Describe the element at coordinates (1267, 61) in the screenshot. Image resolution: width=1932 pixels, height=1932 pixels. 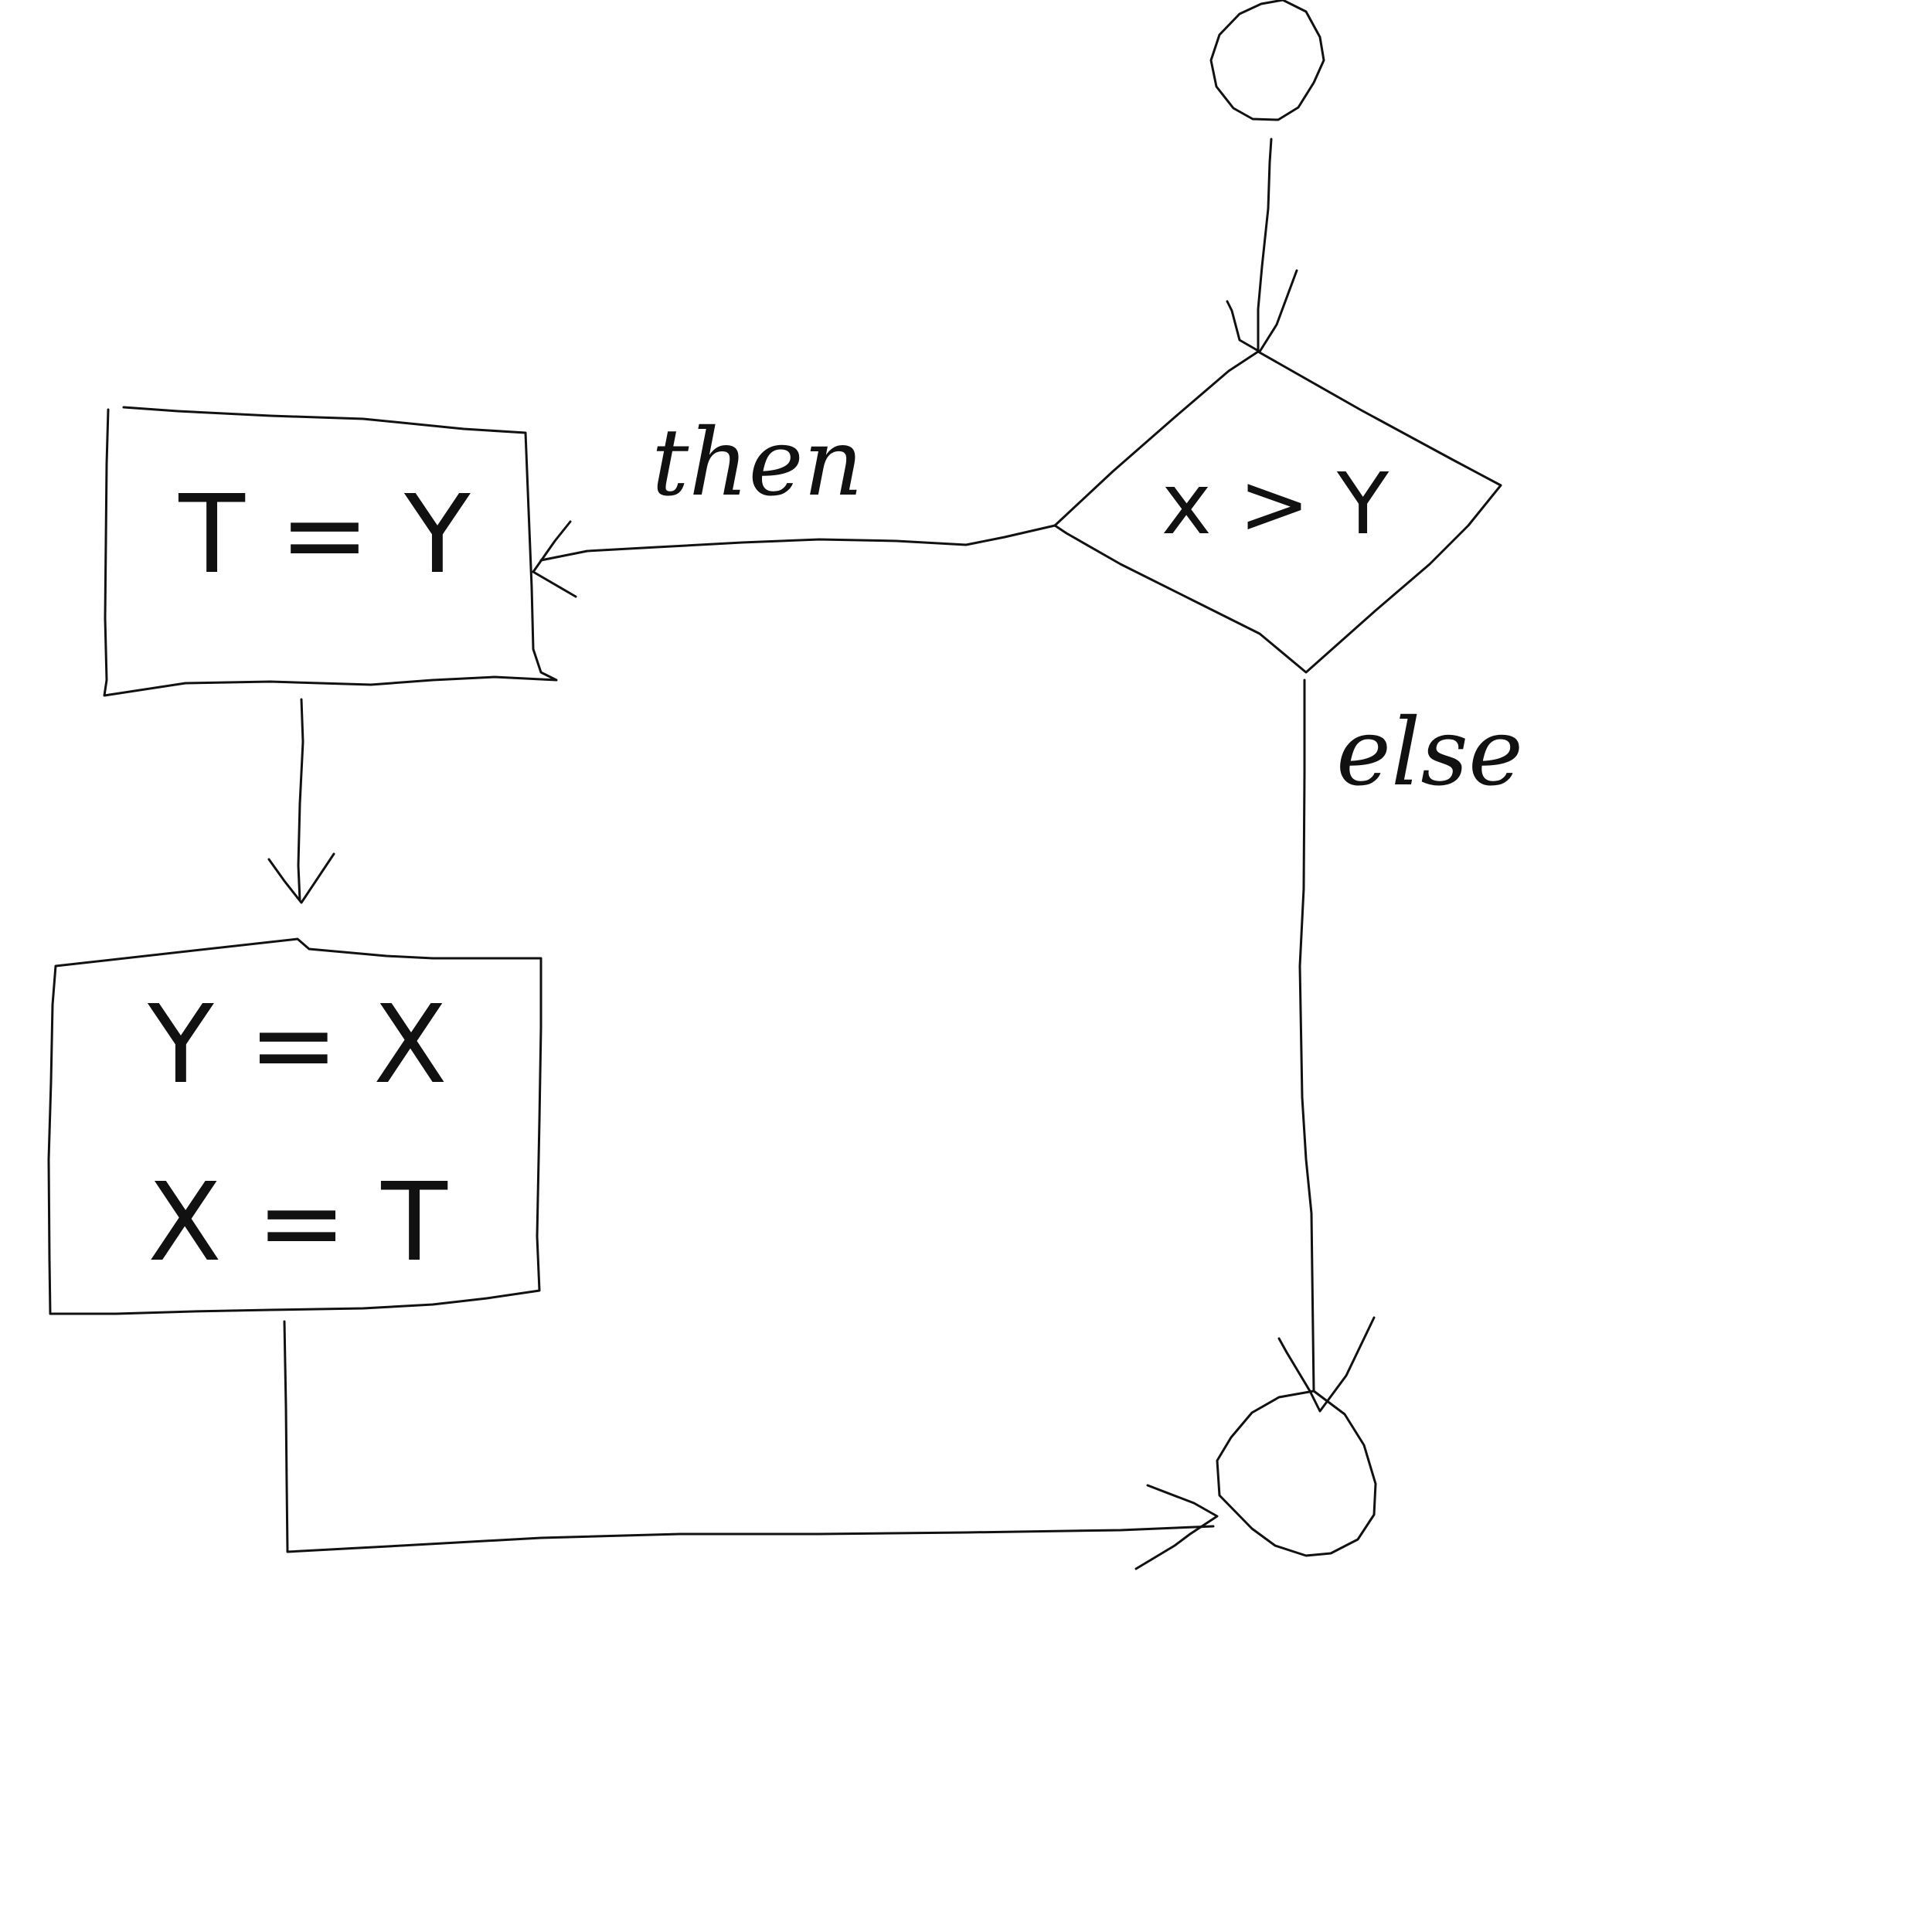
I see `start-node` at that location.